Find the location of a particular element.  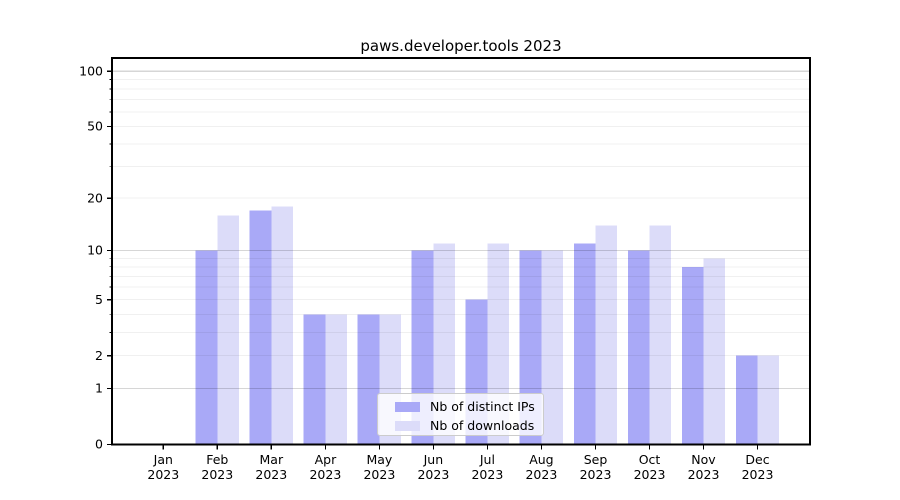

x-tick-label-month: Oct is located at coordinates (650, 459).